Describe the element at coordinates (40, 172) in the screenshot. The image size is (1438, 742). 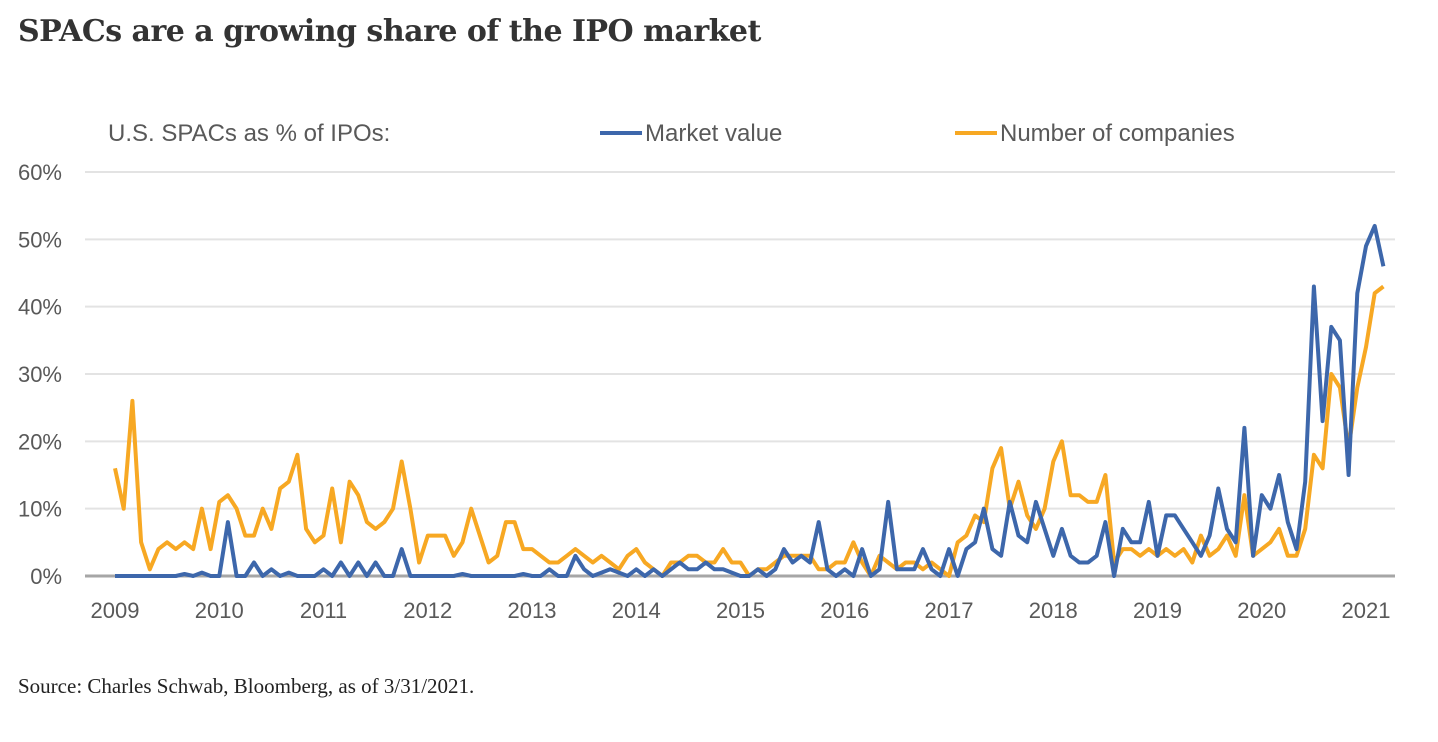
I see `y-tick-label: 60%` at that location.